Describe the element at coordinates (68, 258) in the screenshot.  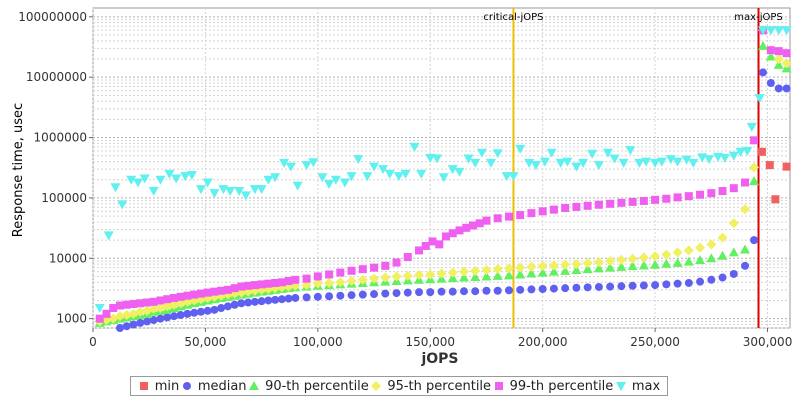
I see `y-tick-label: 10000` at that location.